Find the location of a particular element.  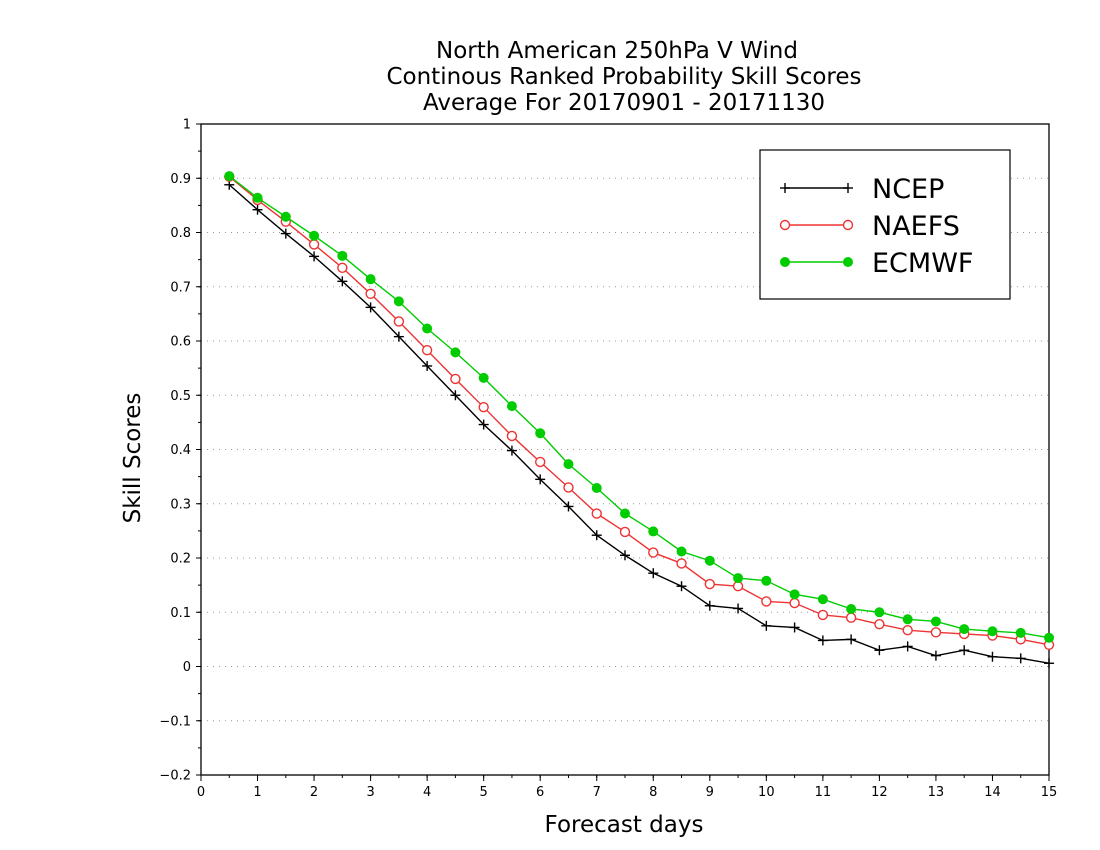

legend-item-ncep: NCEP is located at coordinates (862, 189).